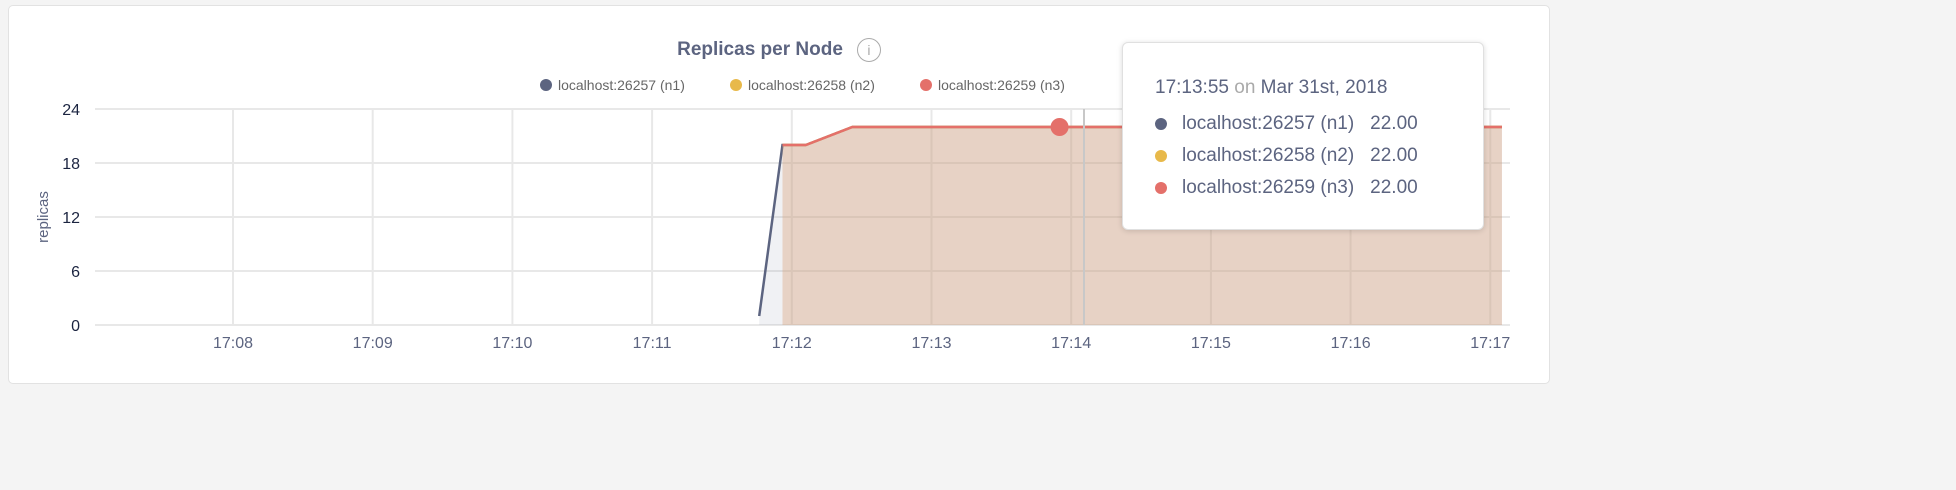  What do you see at coordinates (811, 85) in the screenshot?
I see `legend-label: localhost:26258 (n2)` at bounding box center [811, 85].